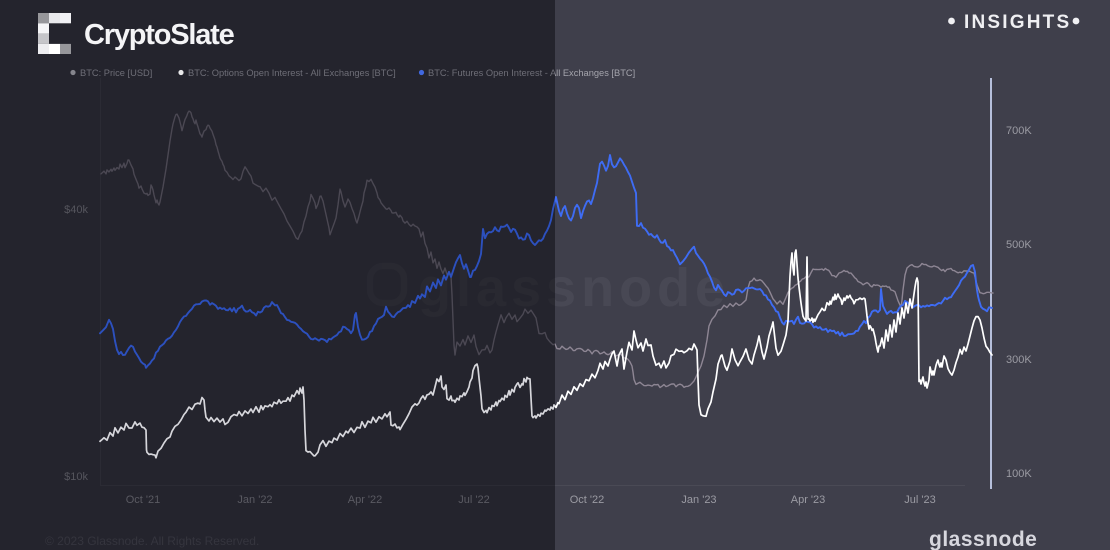  I want to click on svg-text: Jul '22, so click(473, 500).